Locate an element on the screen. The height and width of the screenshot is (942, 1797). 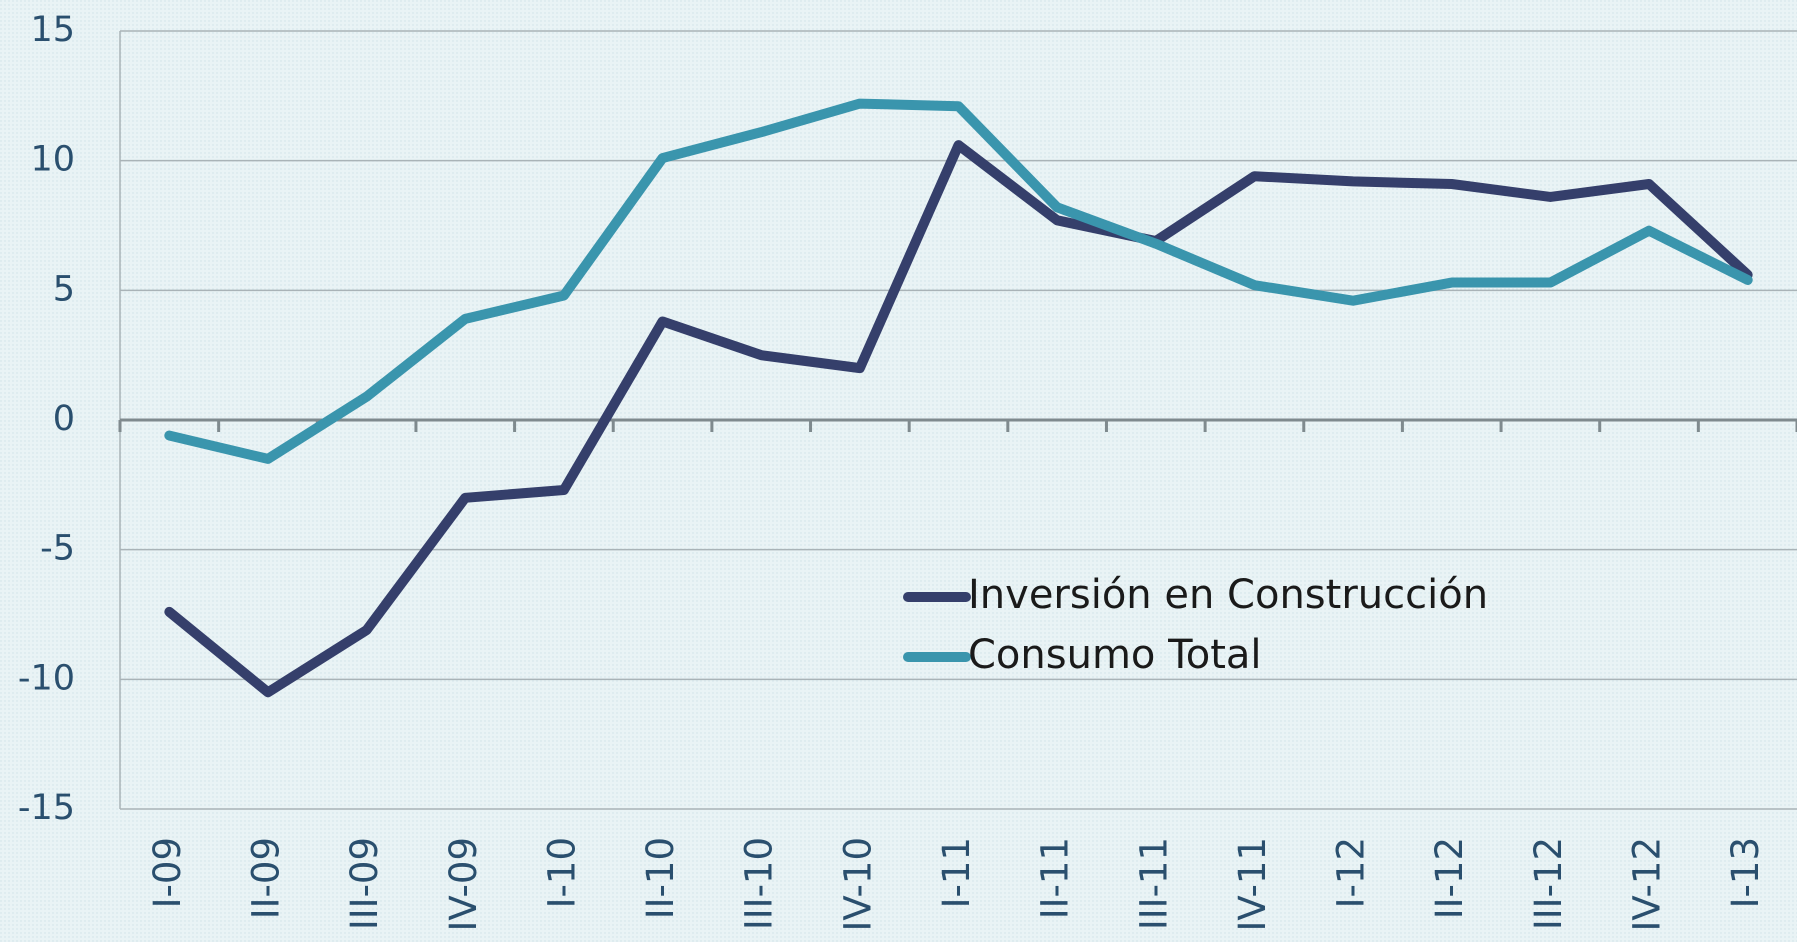
x-tick-label: III-09 is located at coordinates (364, 883).